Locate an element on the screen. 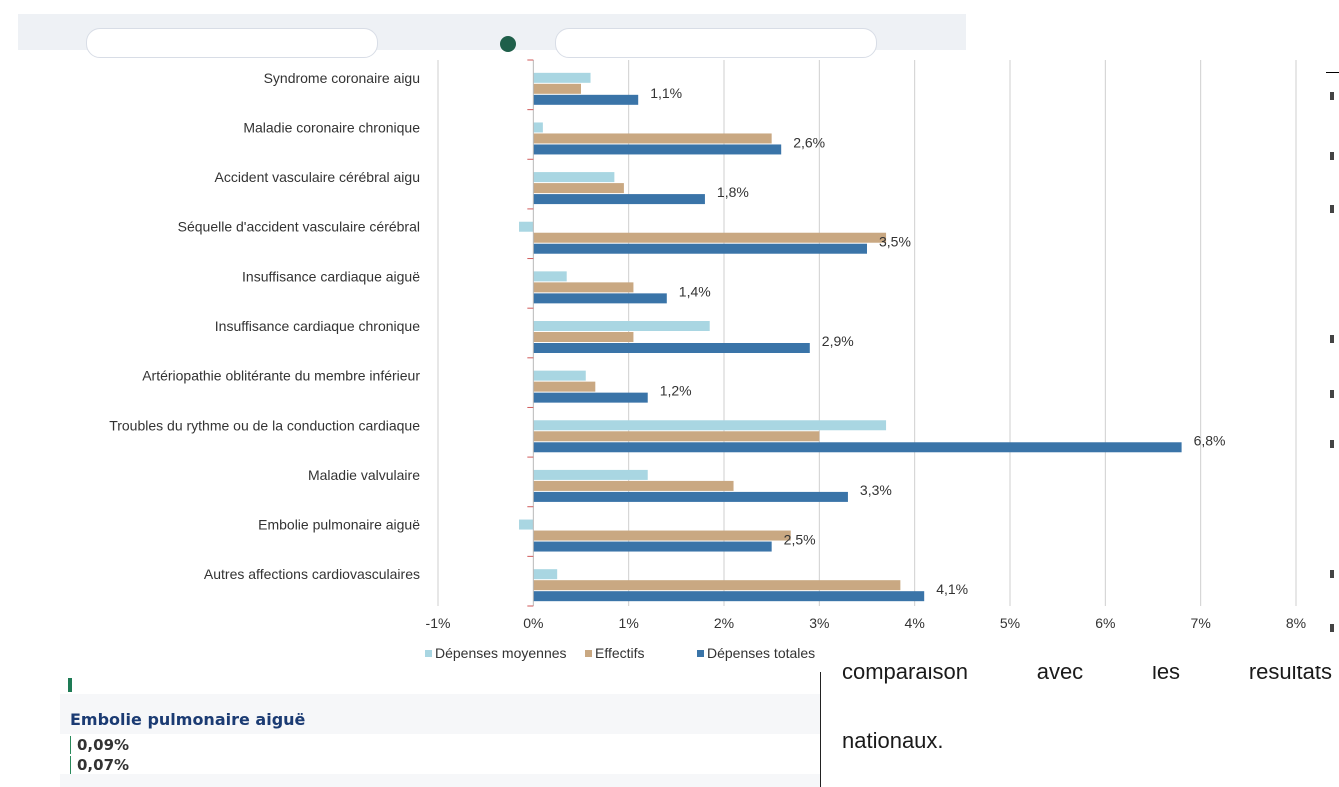 This screenshot has height=787, width=1339. data-label: 1,2% is located at coordinates (676, 391).